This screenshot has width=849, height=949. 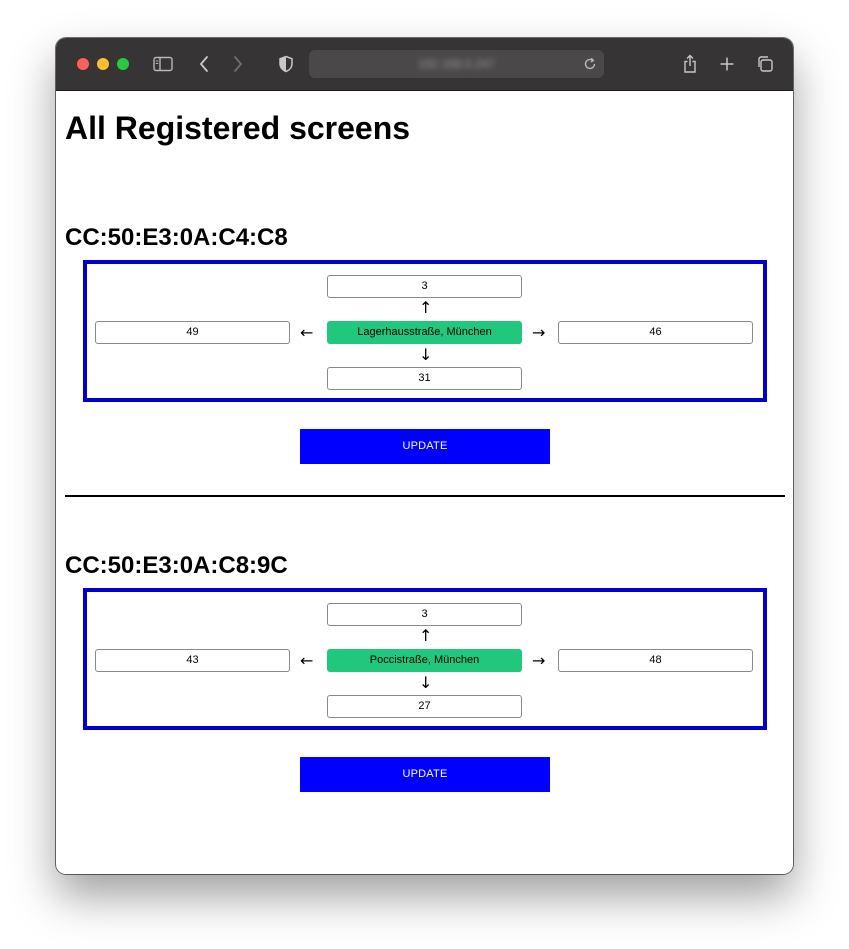 What do you see at coordinates (425, 496) in the screenshot?
I see `section-divider` at bounding box center [425, 496].